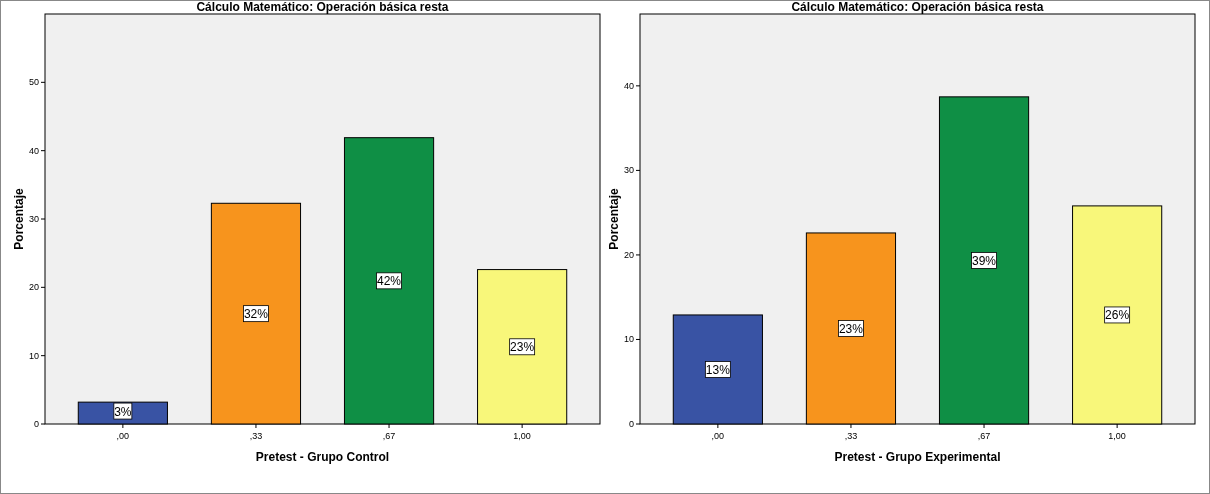 The image size is (1210, 494). What do you see at coordinates (389, 281) in the screenshot?
I see `data-label: 42%` at bounding box center [389, 281].